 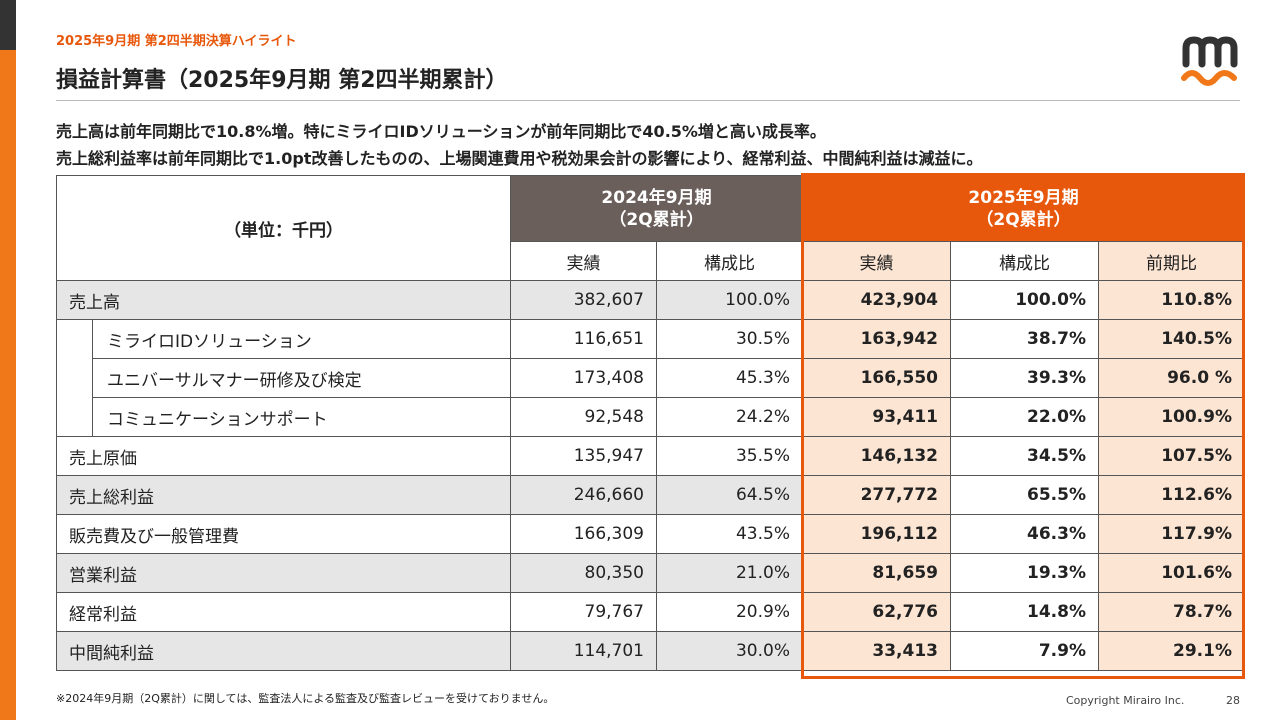 What do you see at coordinates (1024, 651) in the screenshot?
I see `curr-ratio: 7.9%` at bounding box center [1024, 651].